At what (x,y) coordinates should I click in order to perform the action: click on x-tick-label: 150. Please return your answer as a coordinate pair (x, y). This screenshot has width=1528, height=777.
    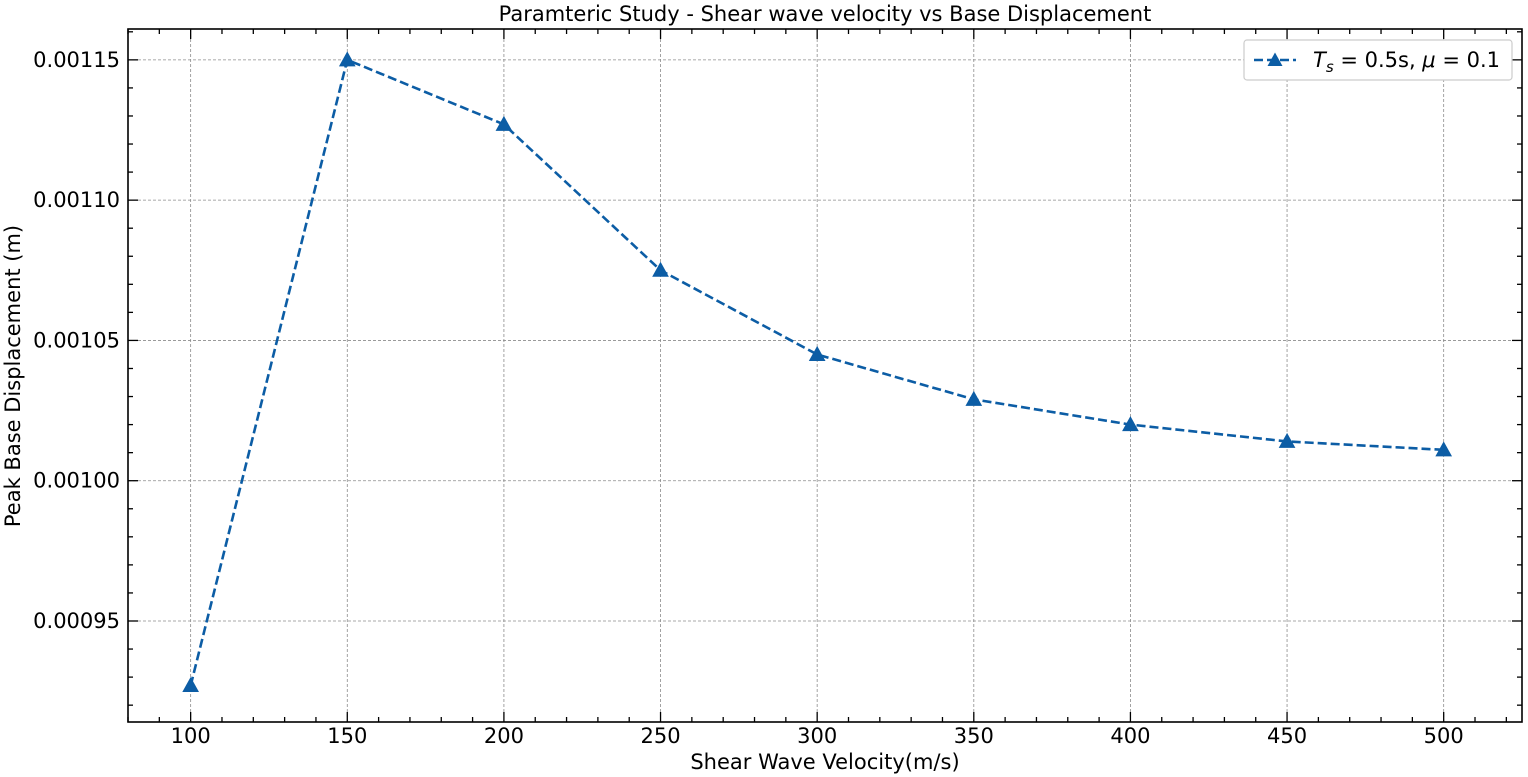
    Looking at the image, I should click on (347, 736).